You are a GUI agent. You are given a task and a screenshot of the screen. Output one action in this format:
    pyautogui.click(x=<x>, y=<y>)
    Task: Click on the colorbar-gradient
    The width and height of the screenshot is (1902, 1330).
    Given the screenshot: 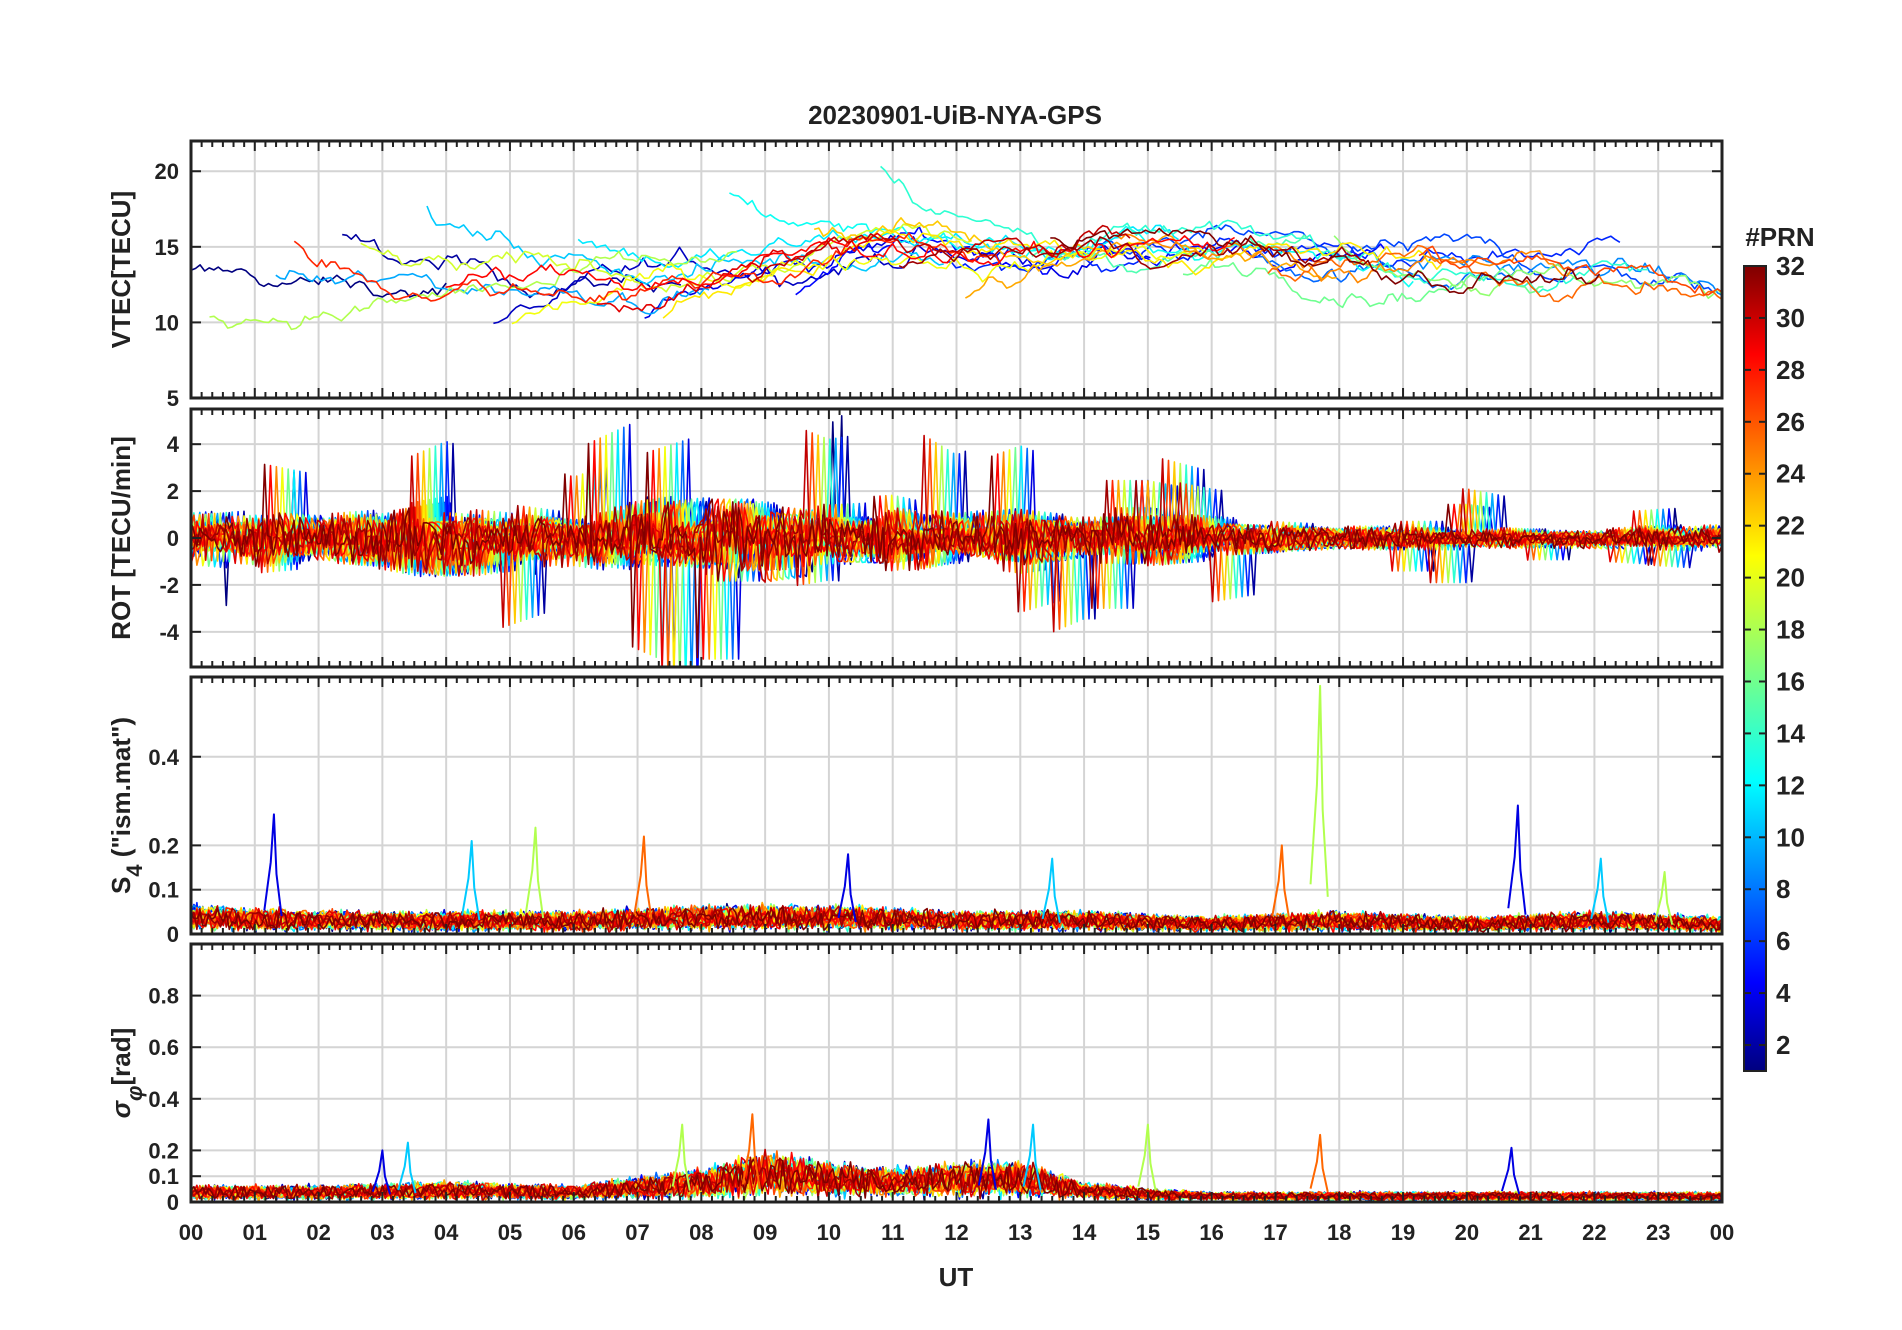 What is the action you would take?
    pyautogui.click(x=1755, y=668)
    